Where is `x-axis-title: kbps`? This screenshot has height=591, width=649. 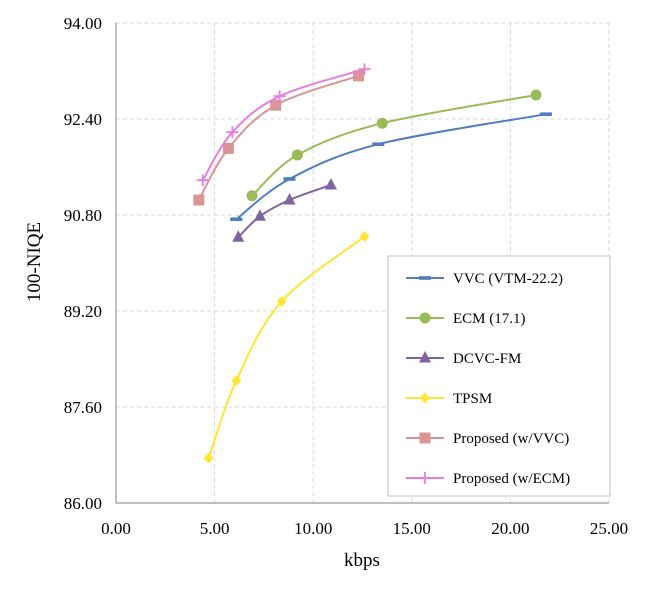
x-axis-title: kbps is located at coordinates (362, 560).